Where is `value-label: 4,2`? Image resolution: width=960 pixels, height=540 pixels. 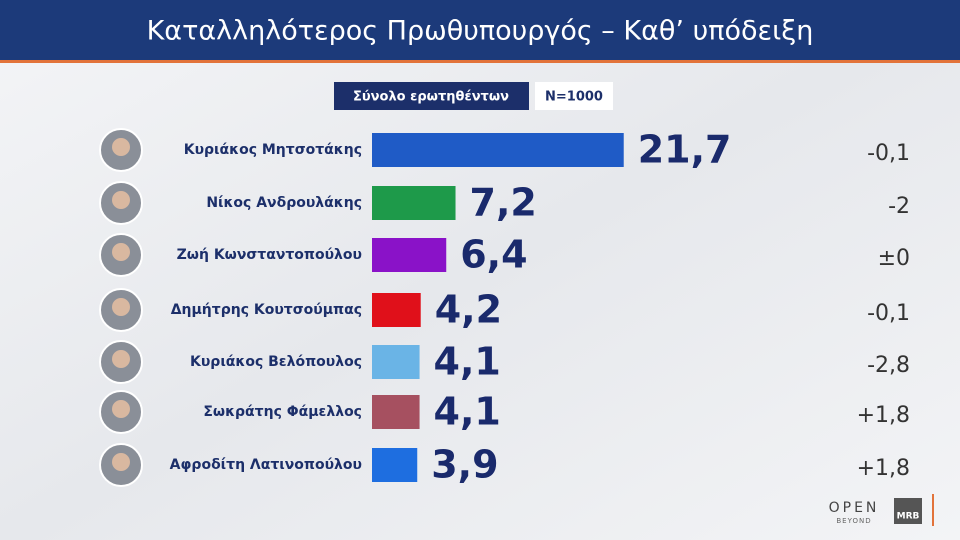
value-label: 4,2 is located at coordinates (468, 310).